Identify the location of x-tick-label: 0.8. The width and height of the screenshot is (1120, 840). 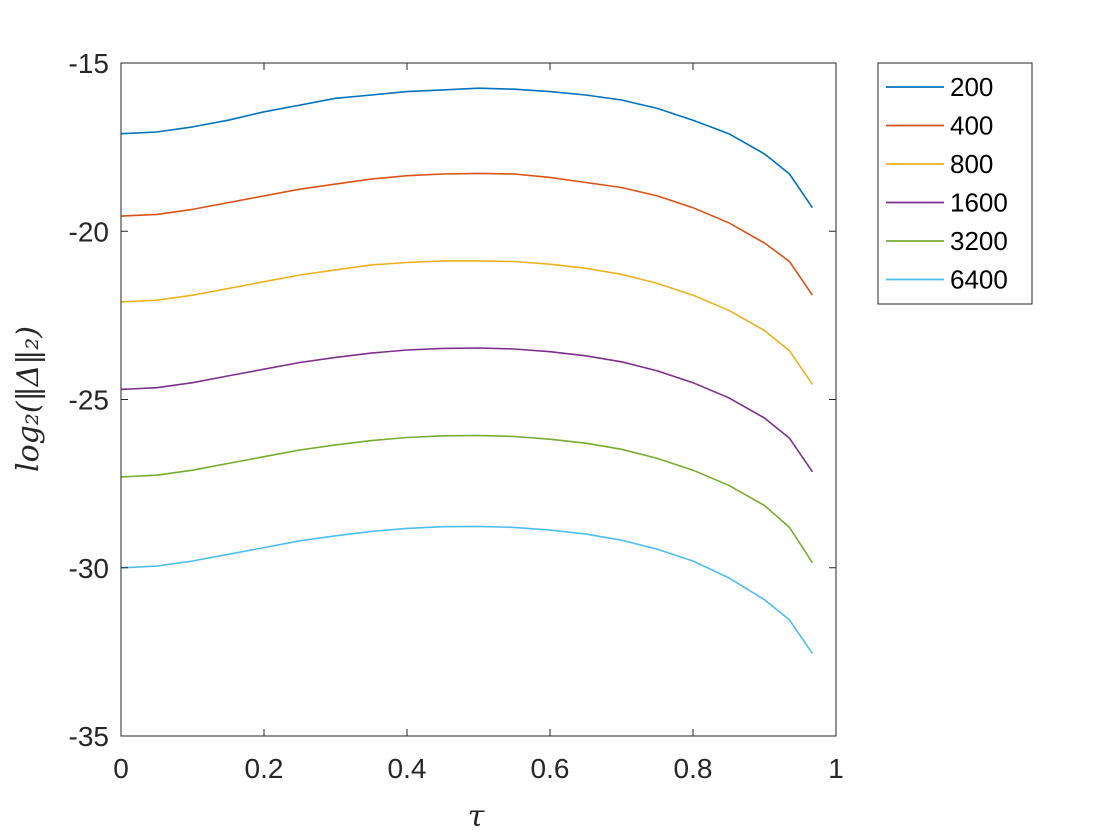
(693, 768).